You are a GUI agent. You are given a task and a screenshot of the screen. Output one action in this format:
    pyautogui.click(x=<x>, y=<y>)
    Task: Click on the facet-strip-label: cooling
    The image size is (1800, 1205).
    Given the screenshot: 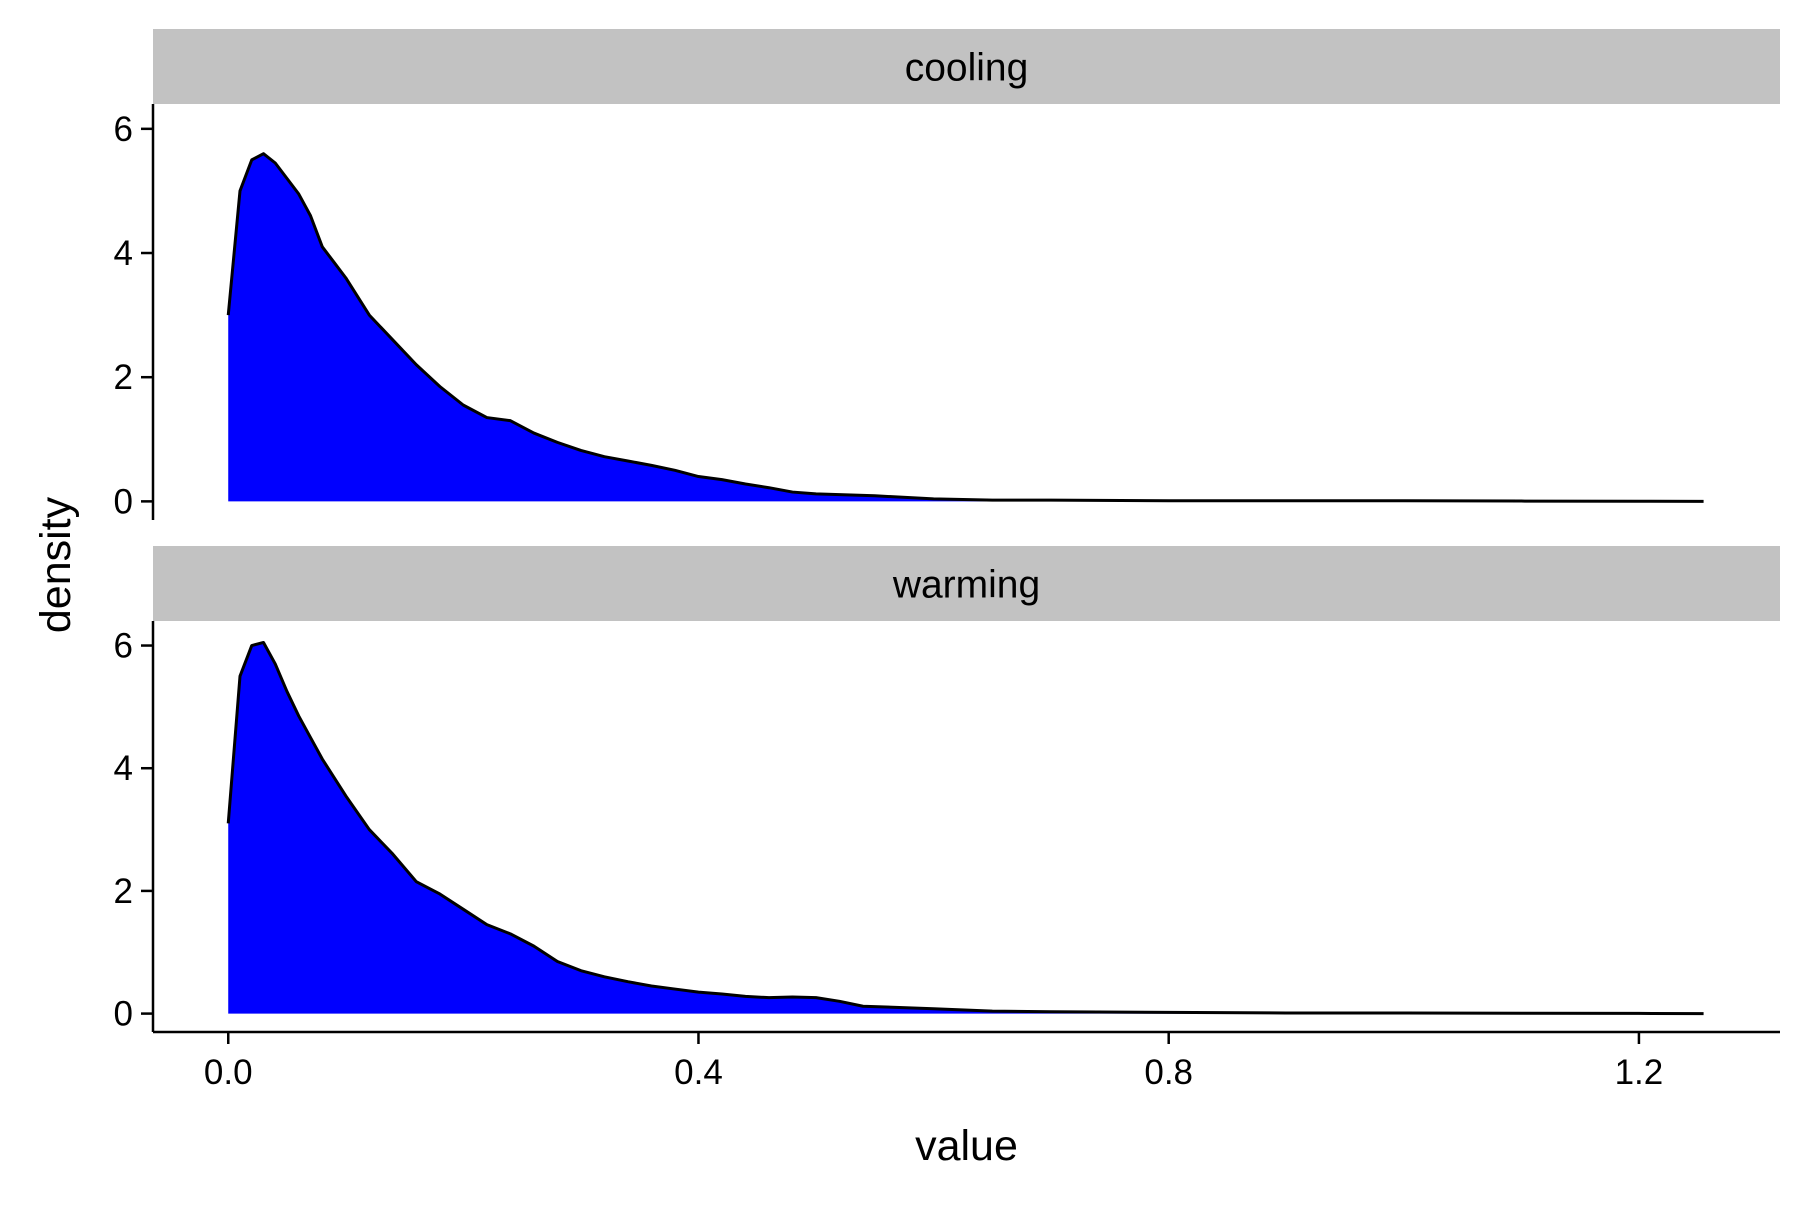 What is the action you would take?
    pyautogui.click(x=967, y=68)
    